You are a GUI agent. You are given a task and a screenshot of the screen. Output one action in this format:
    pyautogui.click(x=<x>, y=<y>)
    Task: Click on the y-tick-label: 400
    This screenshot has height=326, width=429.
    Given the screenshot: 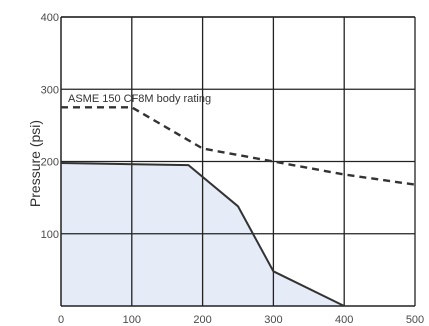 What is the action you would take?
    pyautogui.click(x=50, y=18)
    